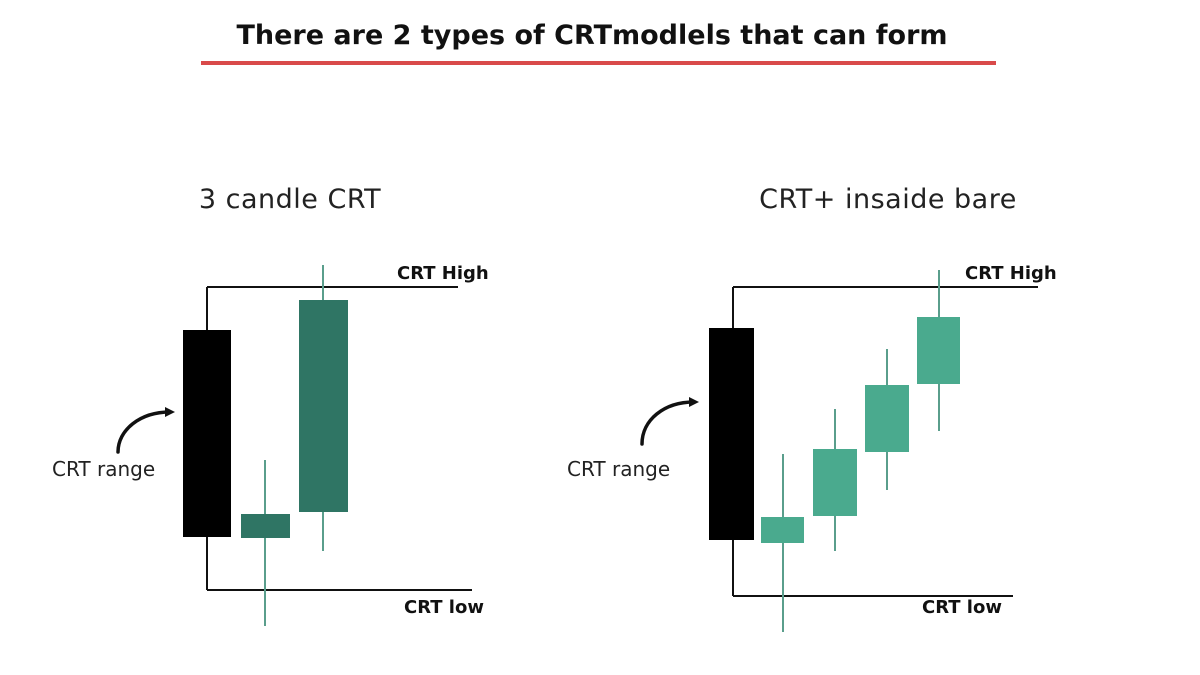 The height and width of the screenshot is (675, 1200). I want to click on panel-title: CRT+ insaide bare, so click(888, 199).